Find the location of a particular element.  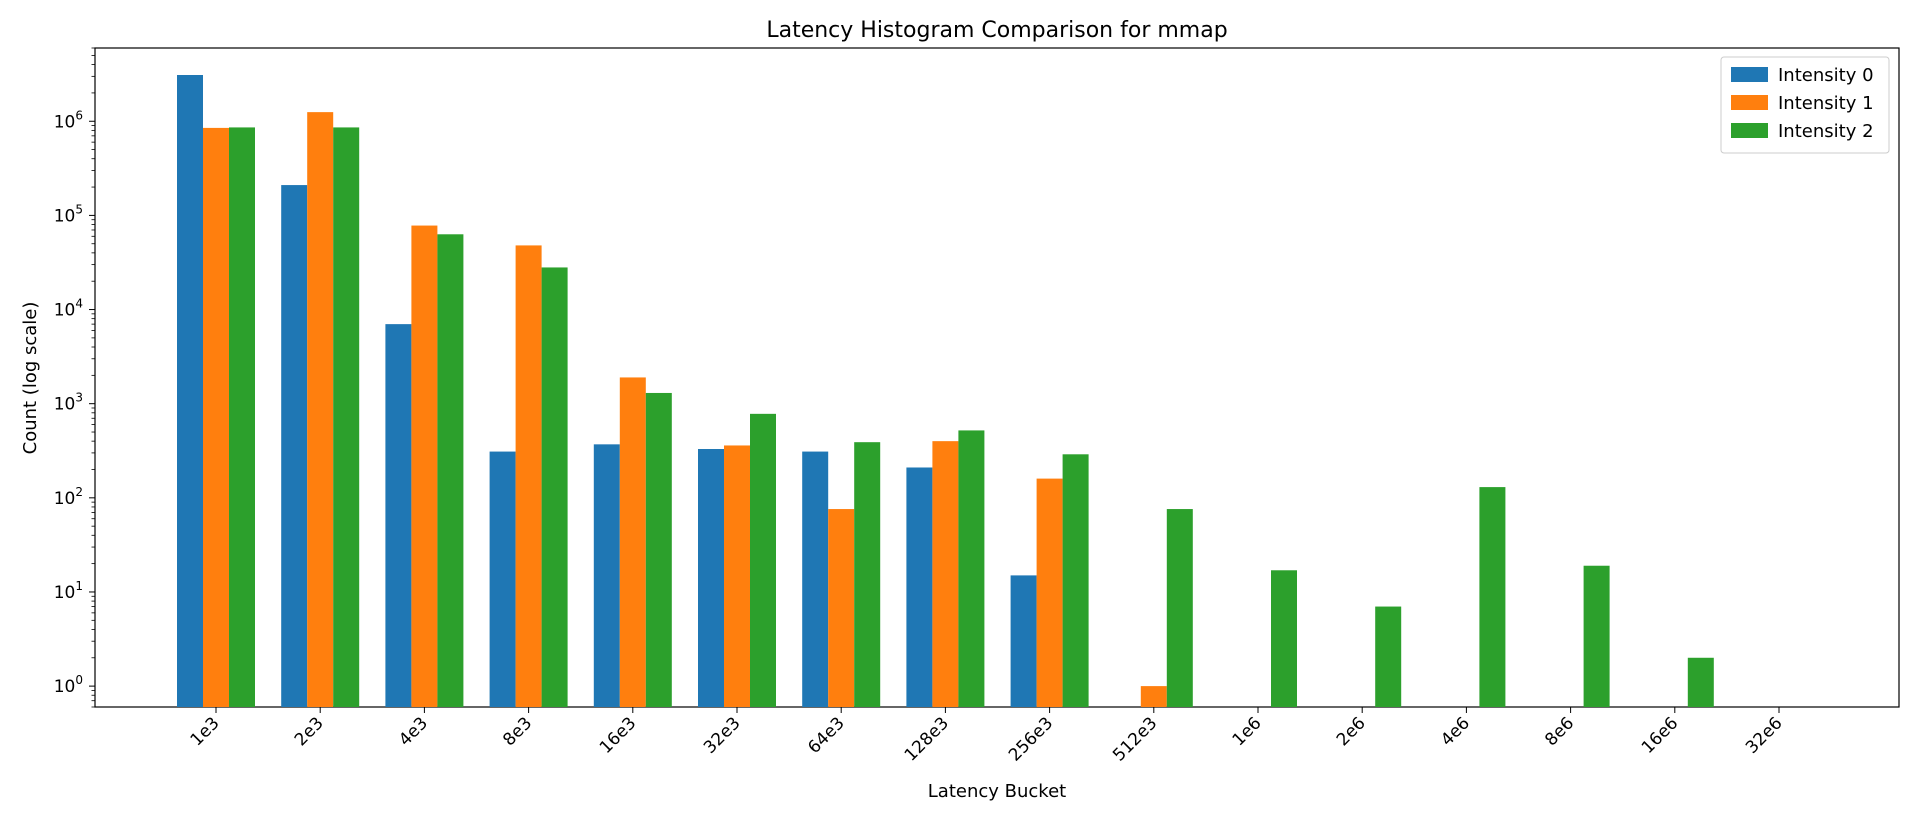

bar-intensity-2-2e6 is located at coordinates (1388, 656).